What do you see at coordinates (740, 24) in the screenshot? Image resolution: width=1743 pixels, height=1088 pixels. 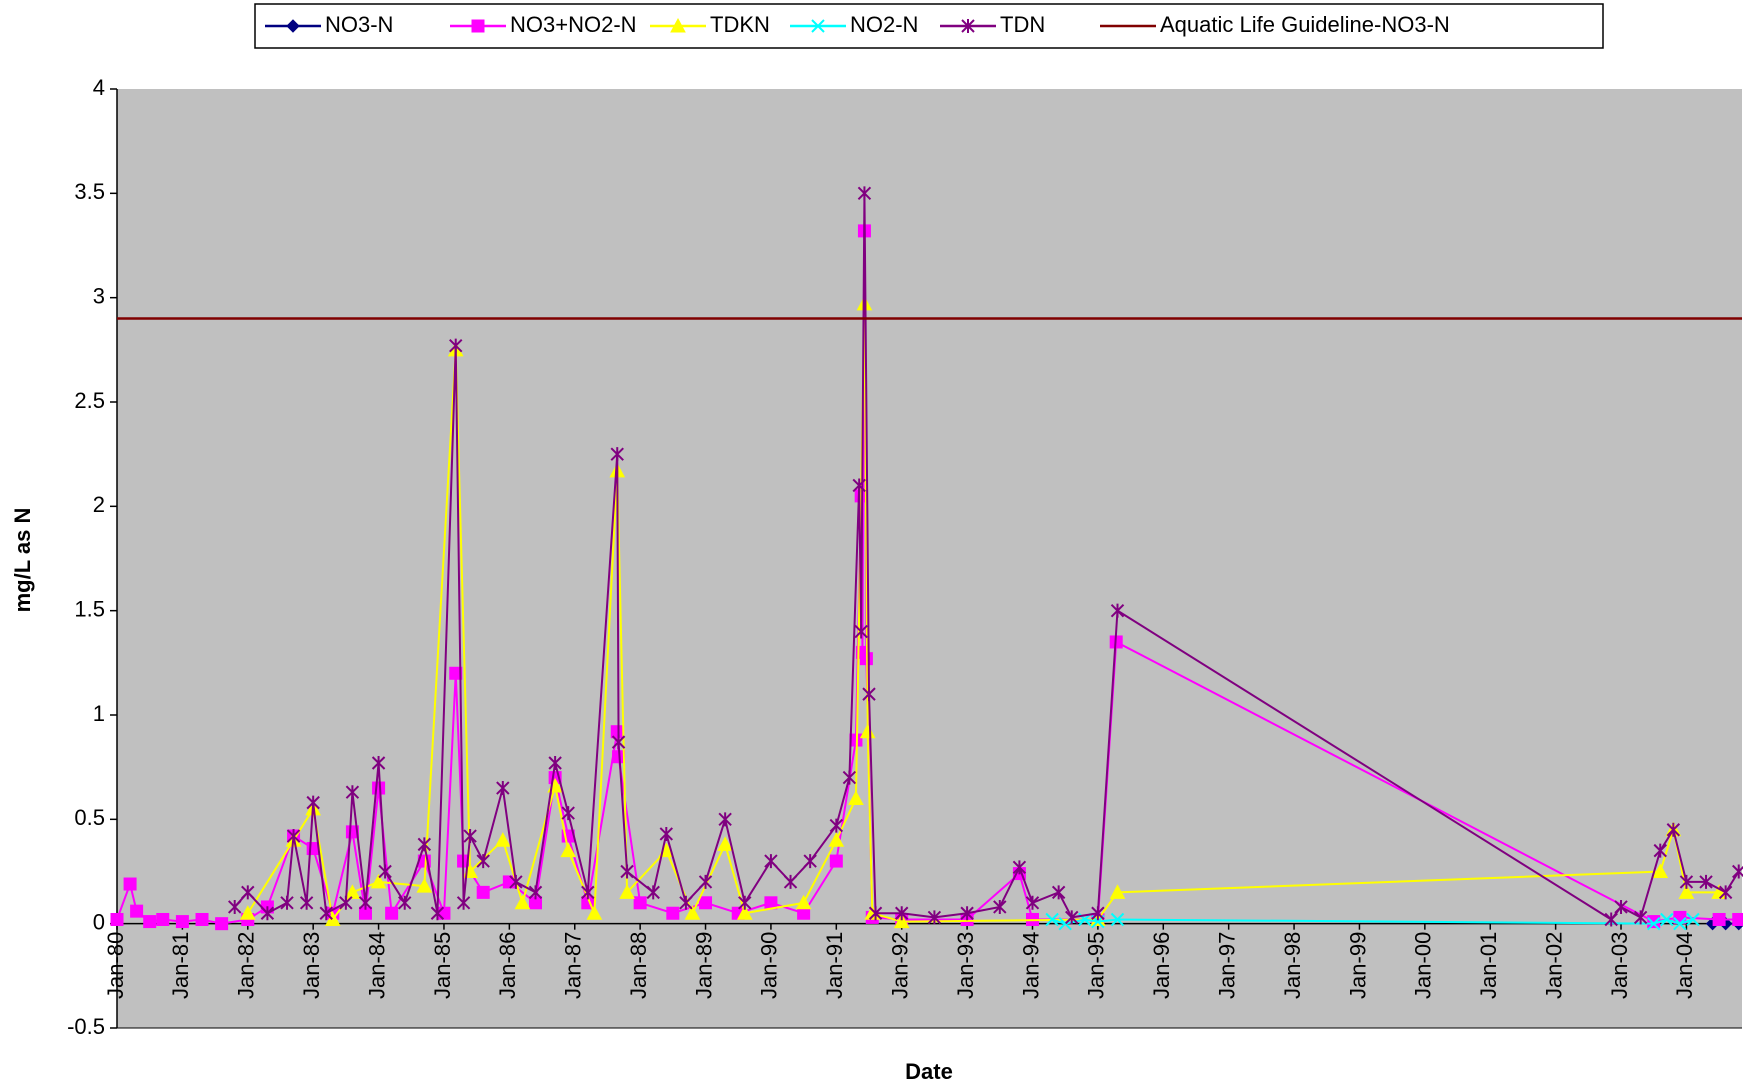 I see `legend-label: TDKN` at bounding box center [740, 24].